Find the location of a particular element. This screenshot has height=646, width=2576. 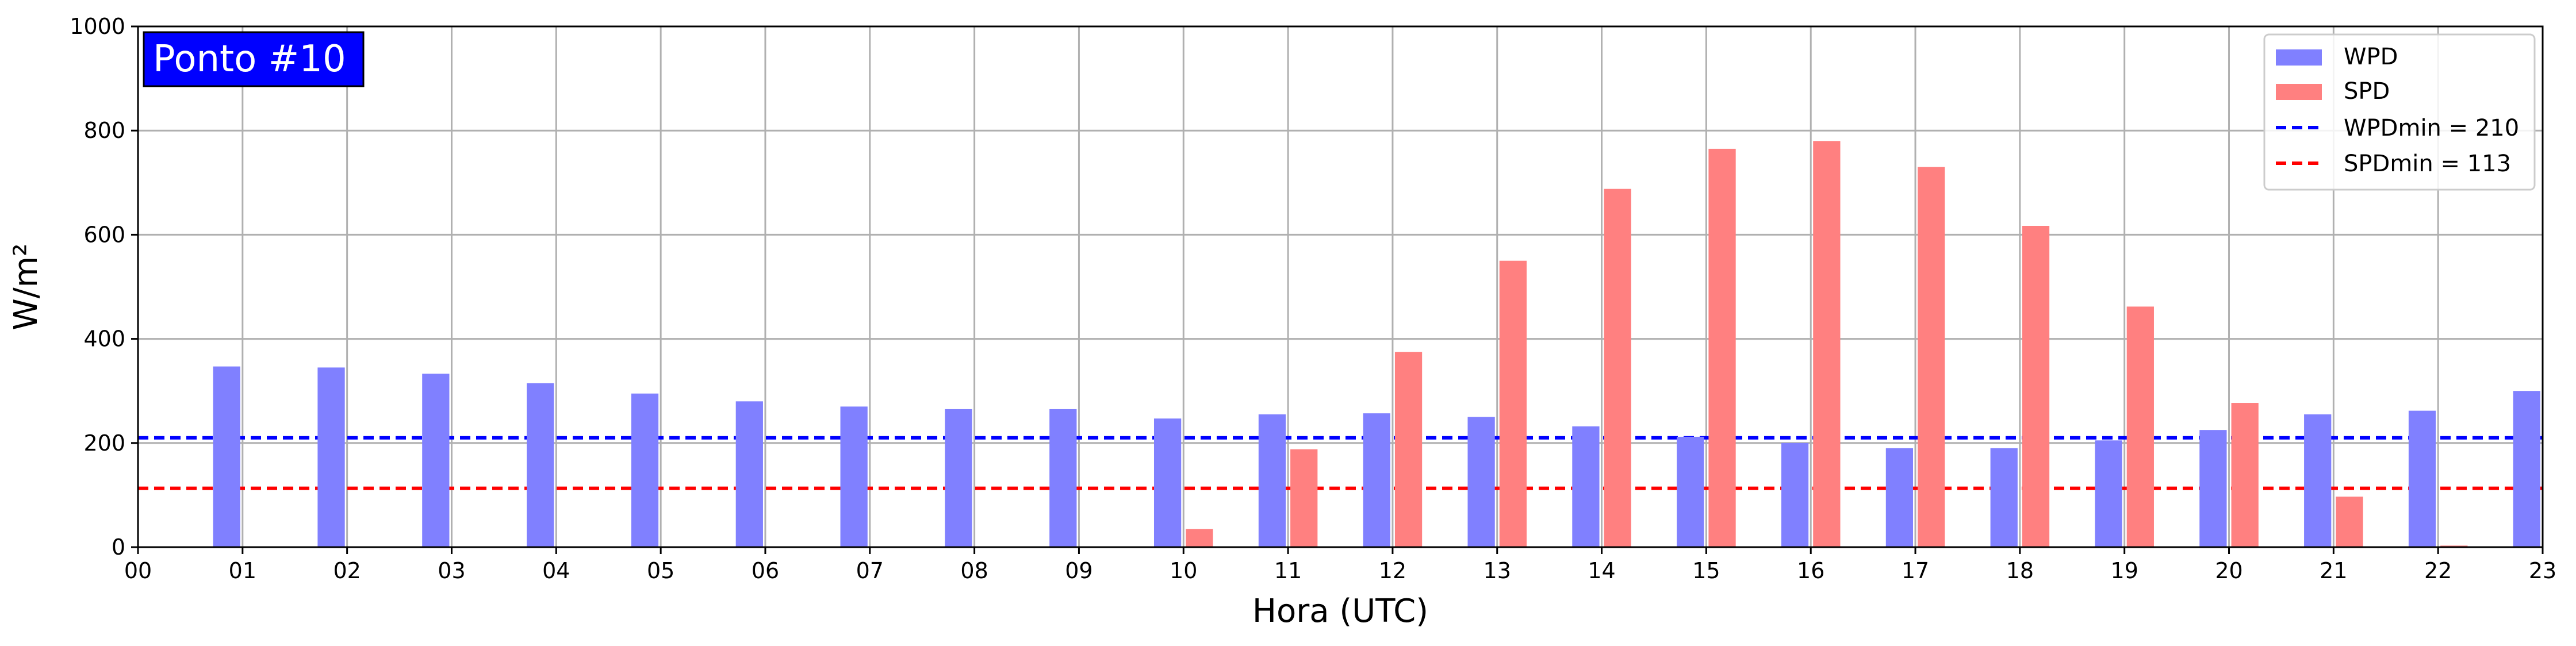

annotation-badge-bg is located at coordinates (254, 59).